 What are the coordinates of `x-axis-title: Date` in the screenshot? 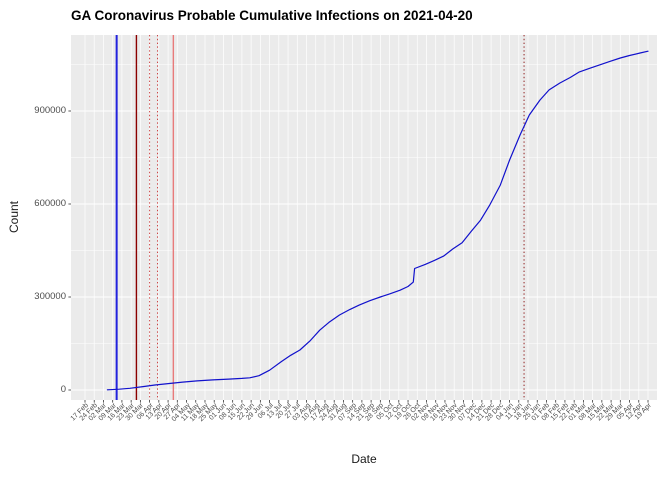 It's located at (364, 459).